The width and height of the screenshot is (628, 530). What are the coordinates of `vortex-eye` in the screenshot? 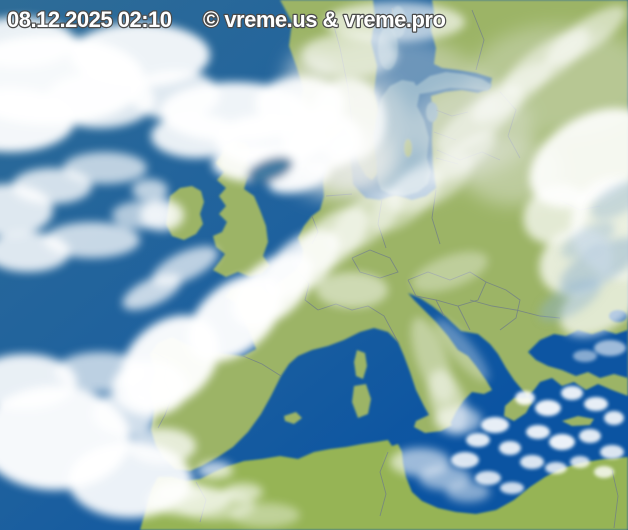 It's located at (270, 170).